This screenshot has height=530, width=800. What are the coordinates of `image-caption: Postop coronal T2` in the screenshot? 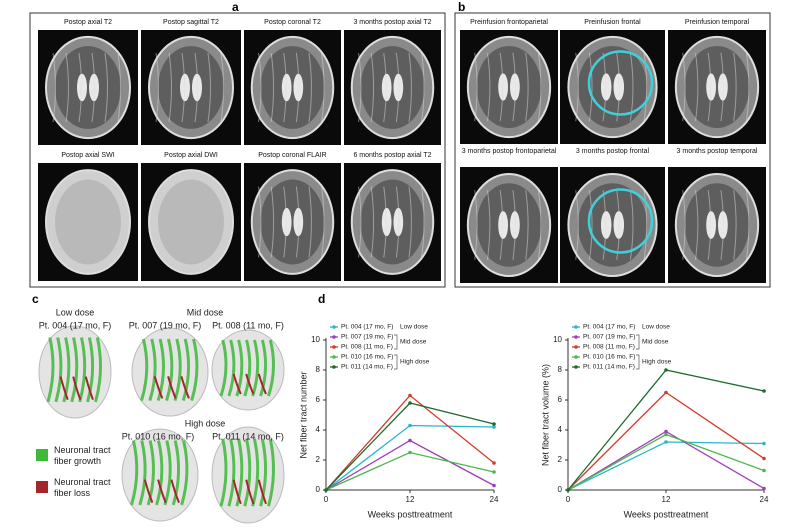 It's located at (292, 22).